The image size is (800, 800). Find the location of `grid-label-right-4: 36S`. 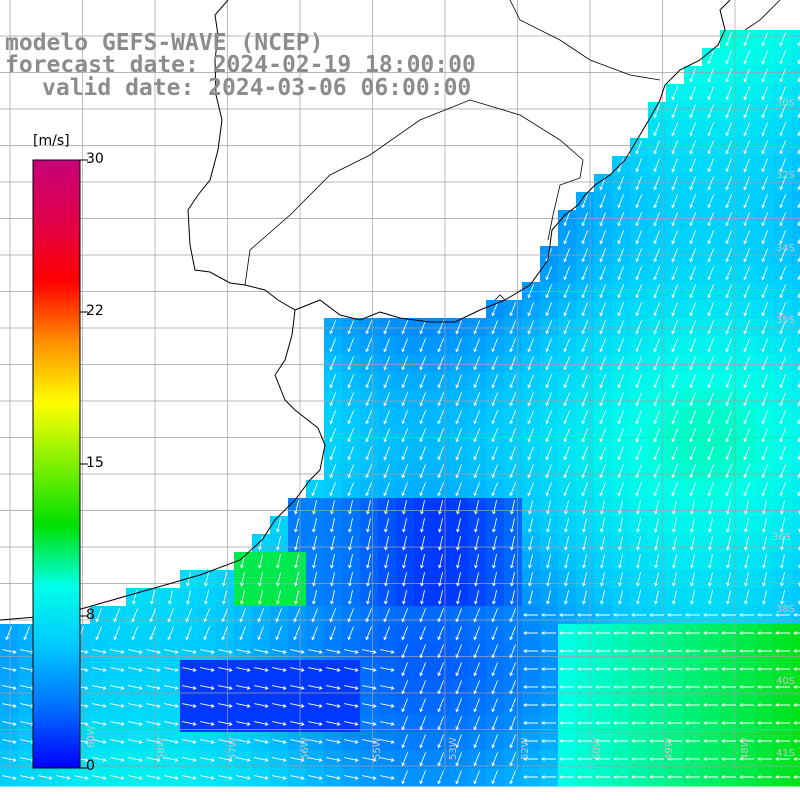

grid-label-right-4: 36S is located at coordinates (782, 537).